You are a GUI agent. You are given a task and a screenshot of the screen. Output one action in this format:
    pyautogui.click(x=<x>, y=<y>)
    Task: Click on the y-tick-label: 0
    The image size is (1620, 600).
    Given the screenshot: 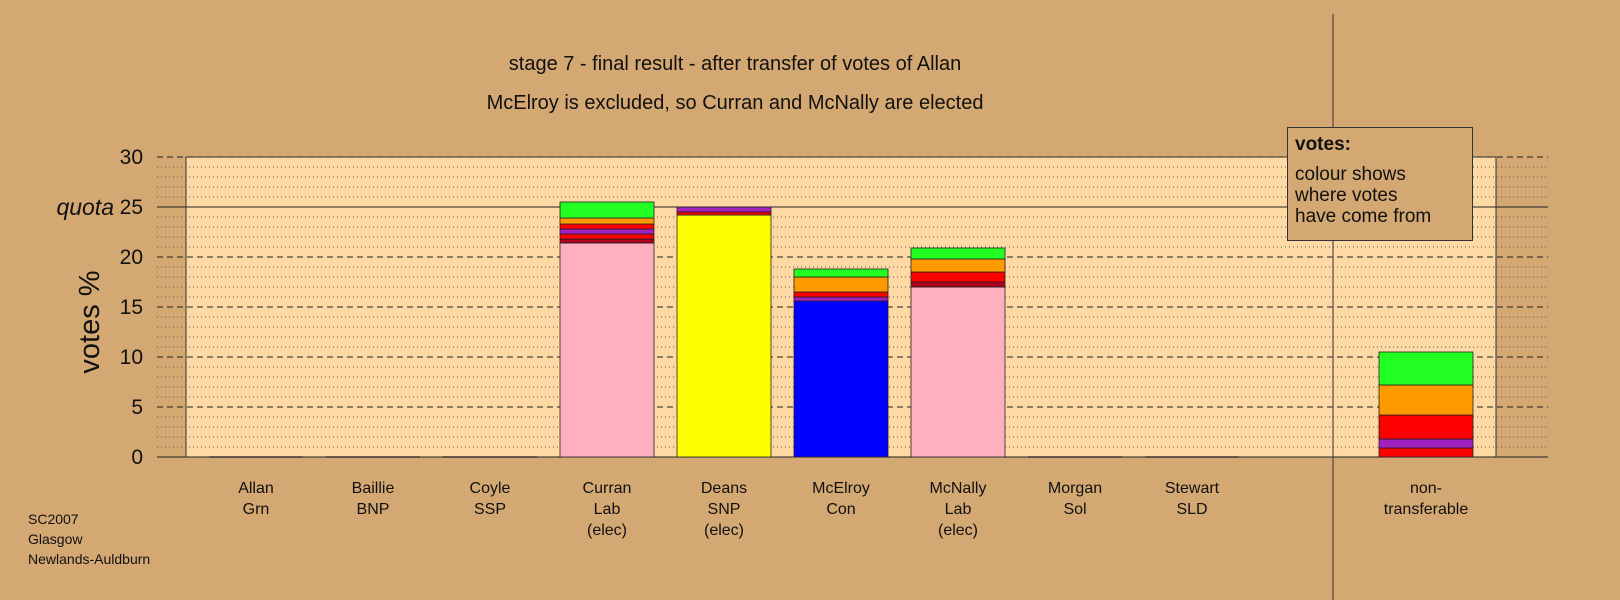 What is the action you would take?
    pyautogui.click(x=137, y=457)
    